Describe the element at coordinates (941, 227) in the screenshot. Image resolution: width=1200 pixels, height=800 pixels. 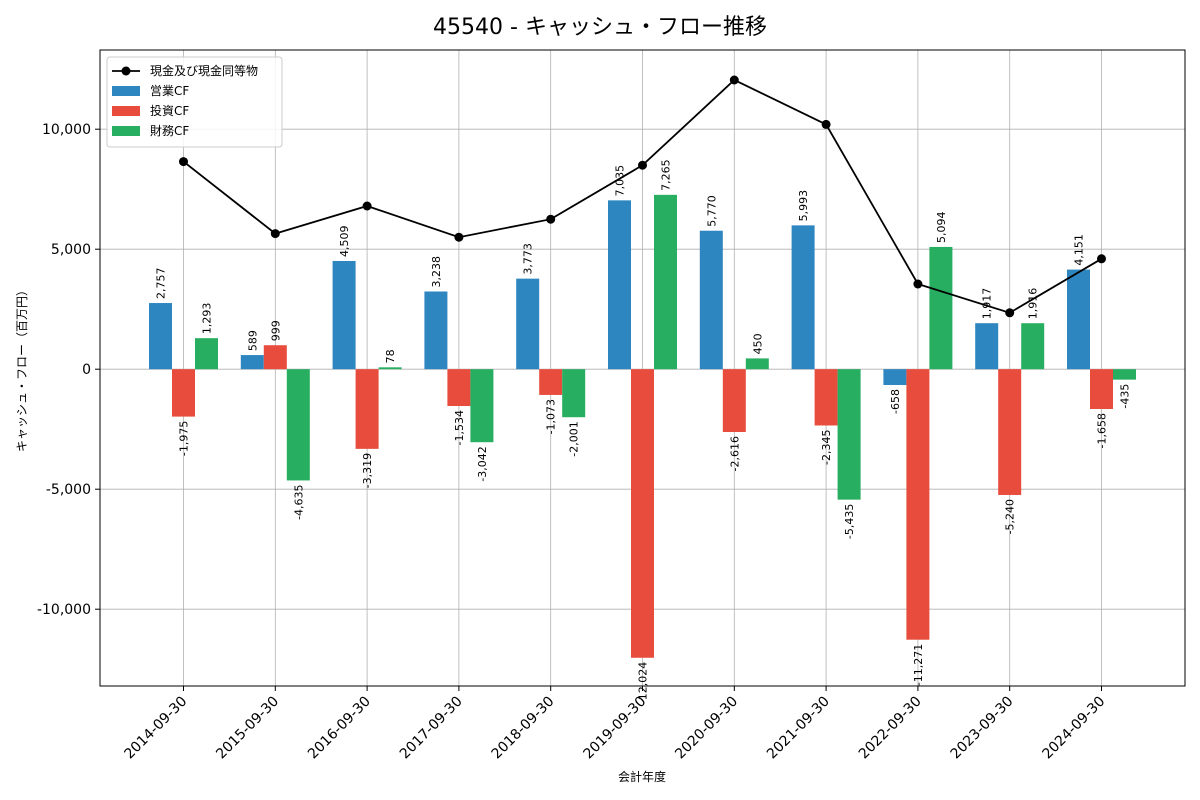
I see `bar-value-label: 5,094` at that location.